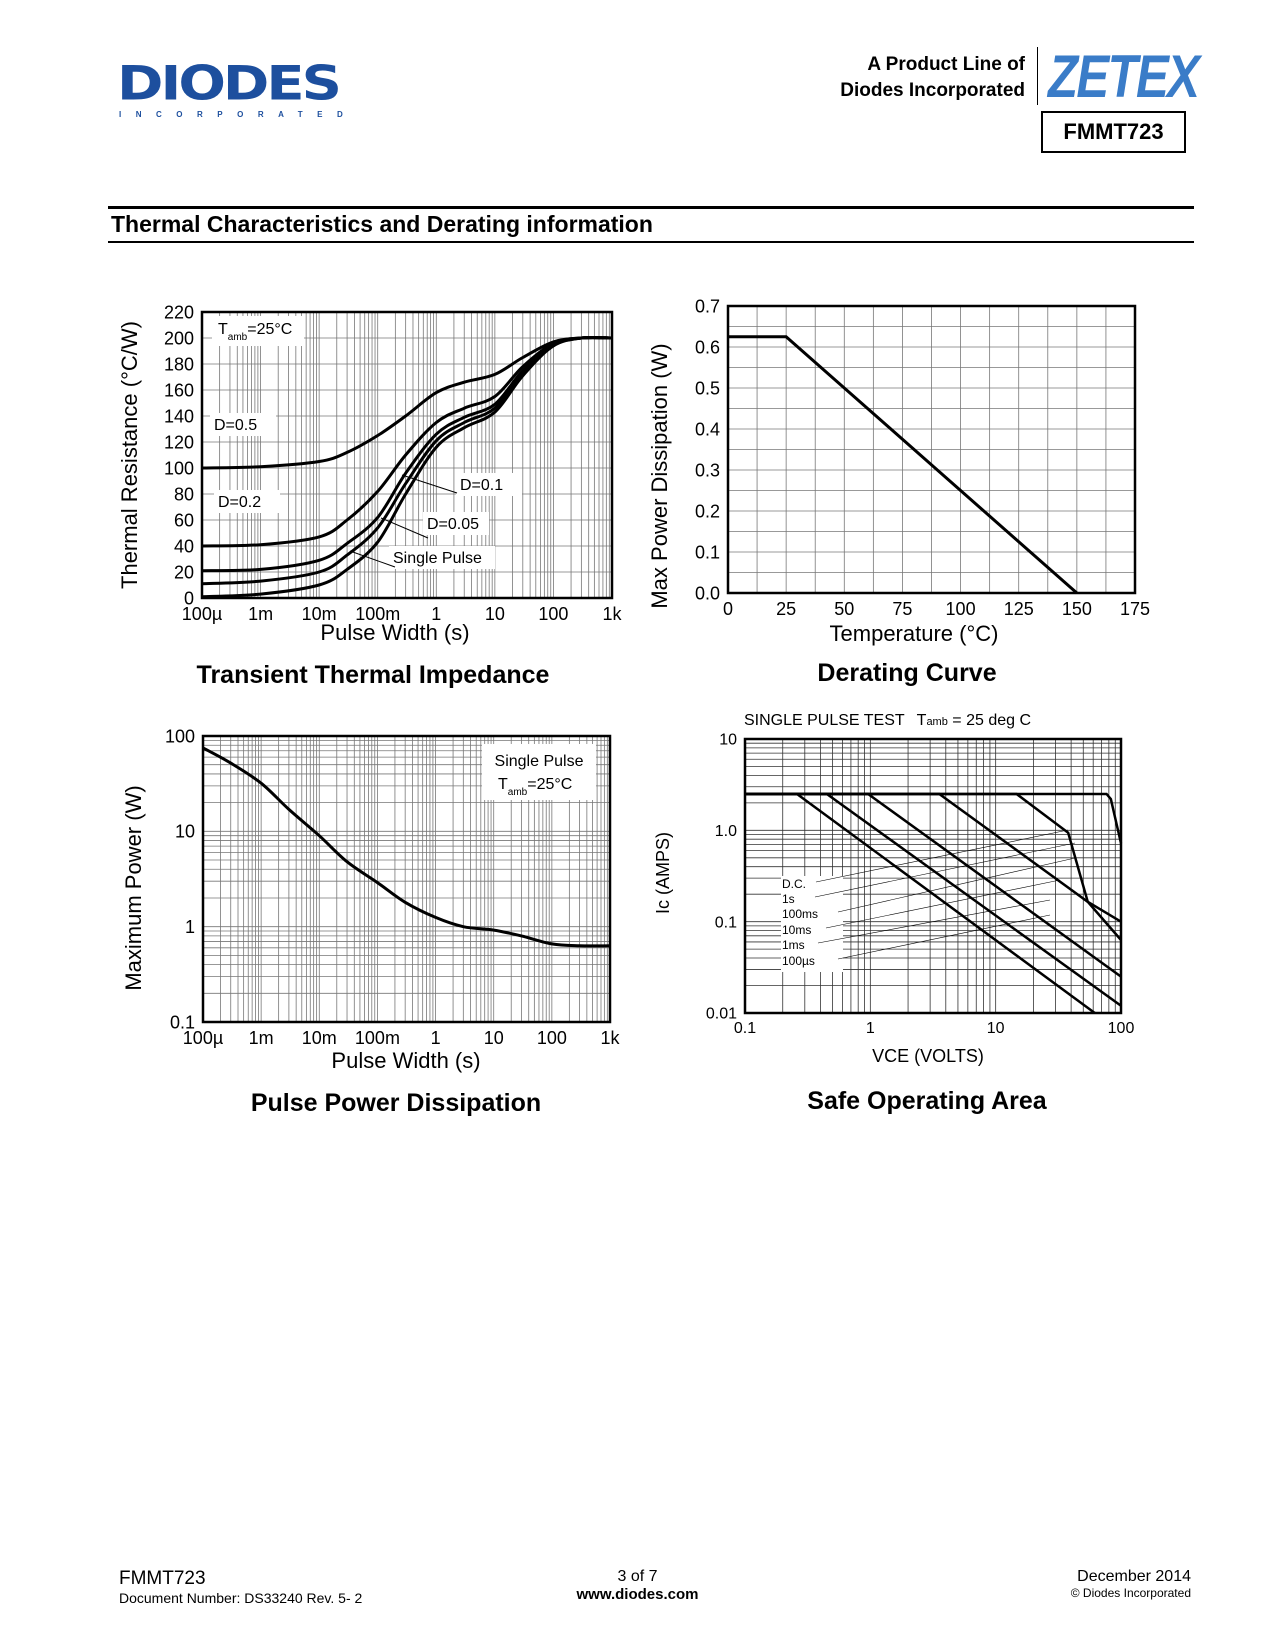 The image size is (1275, 1650). I want to click on series-label: D=0.05, so click(453, 524).